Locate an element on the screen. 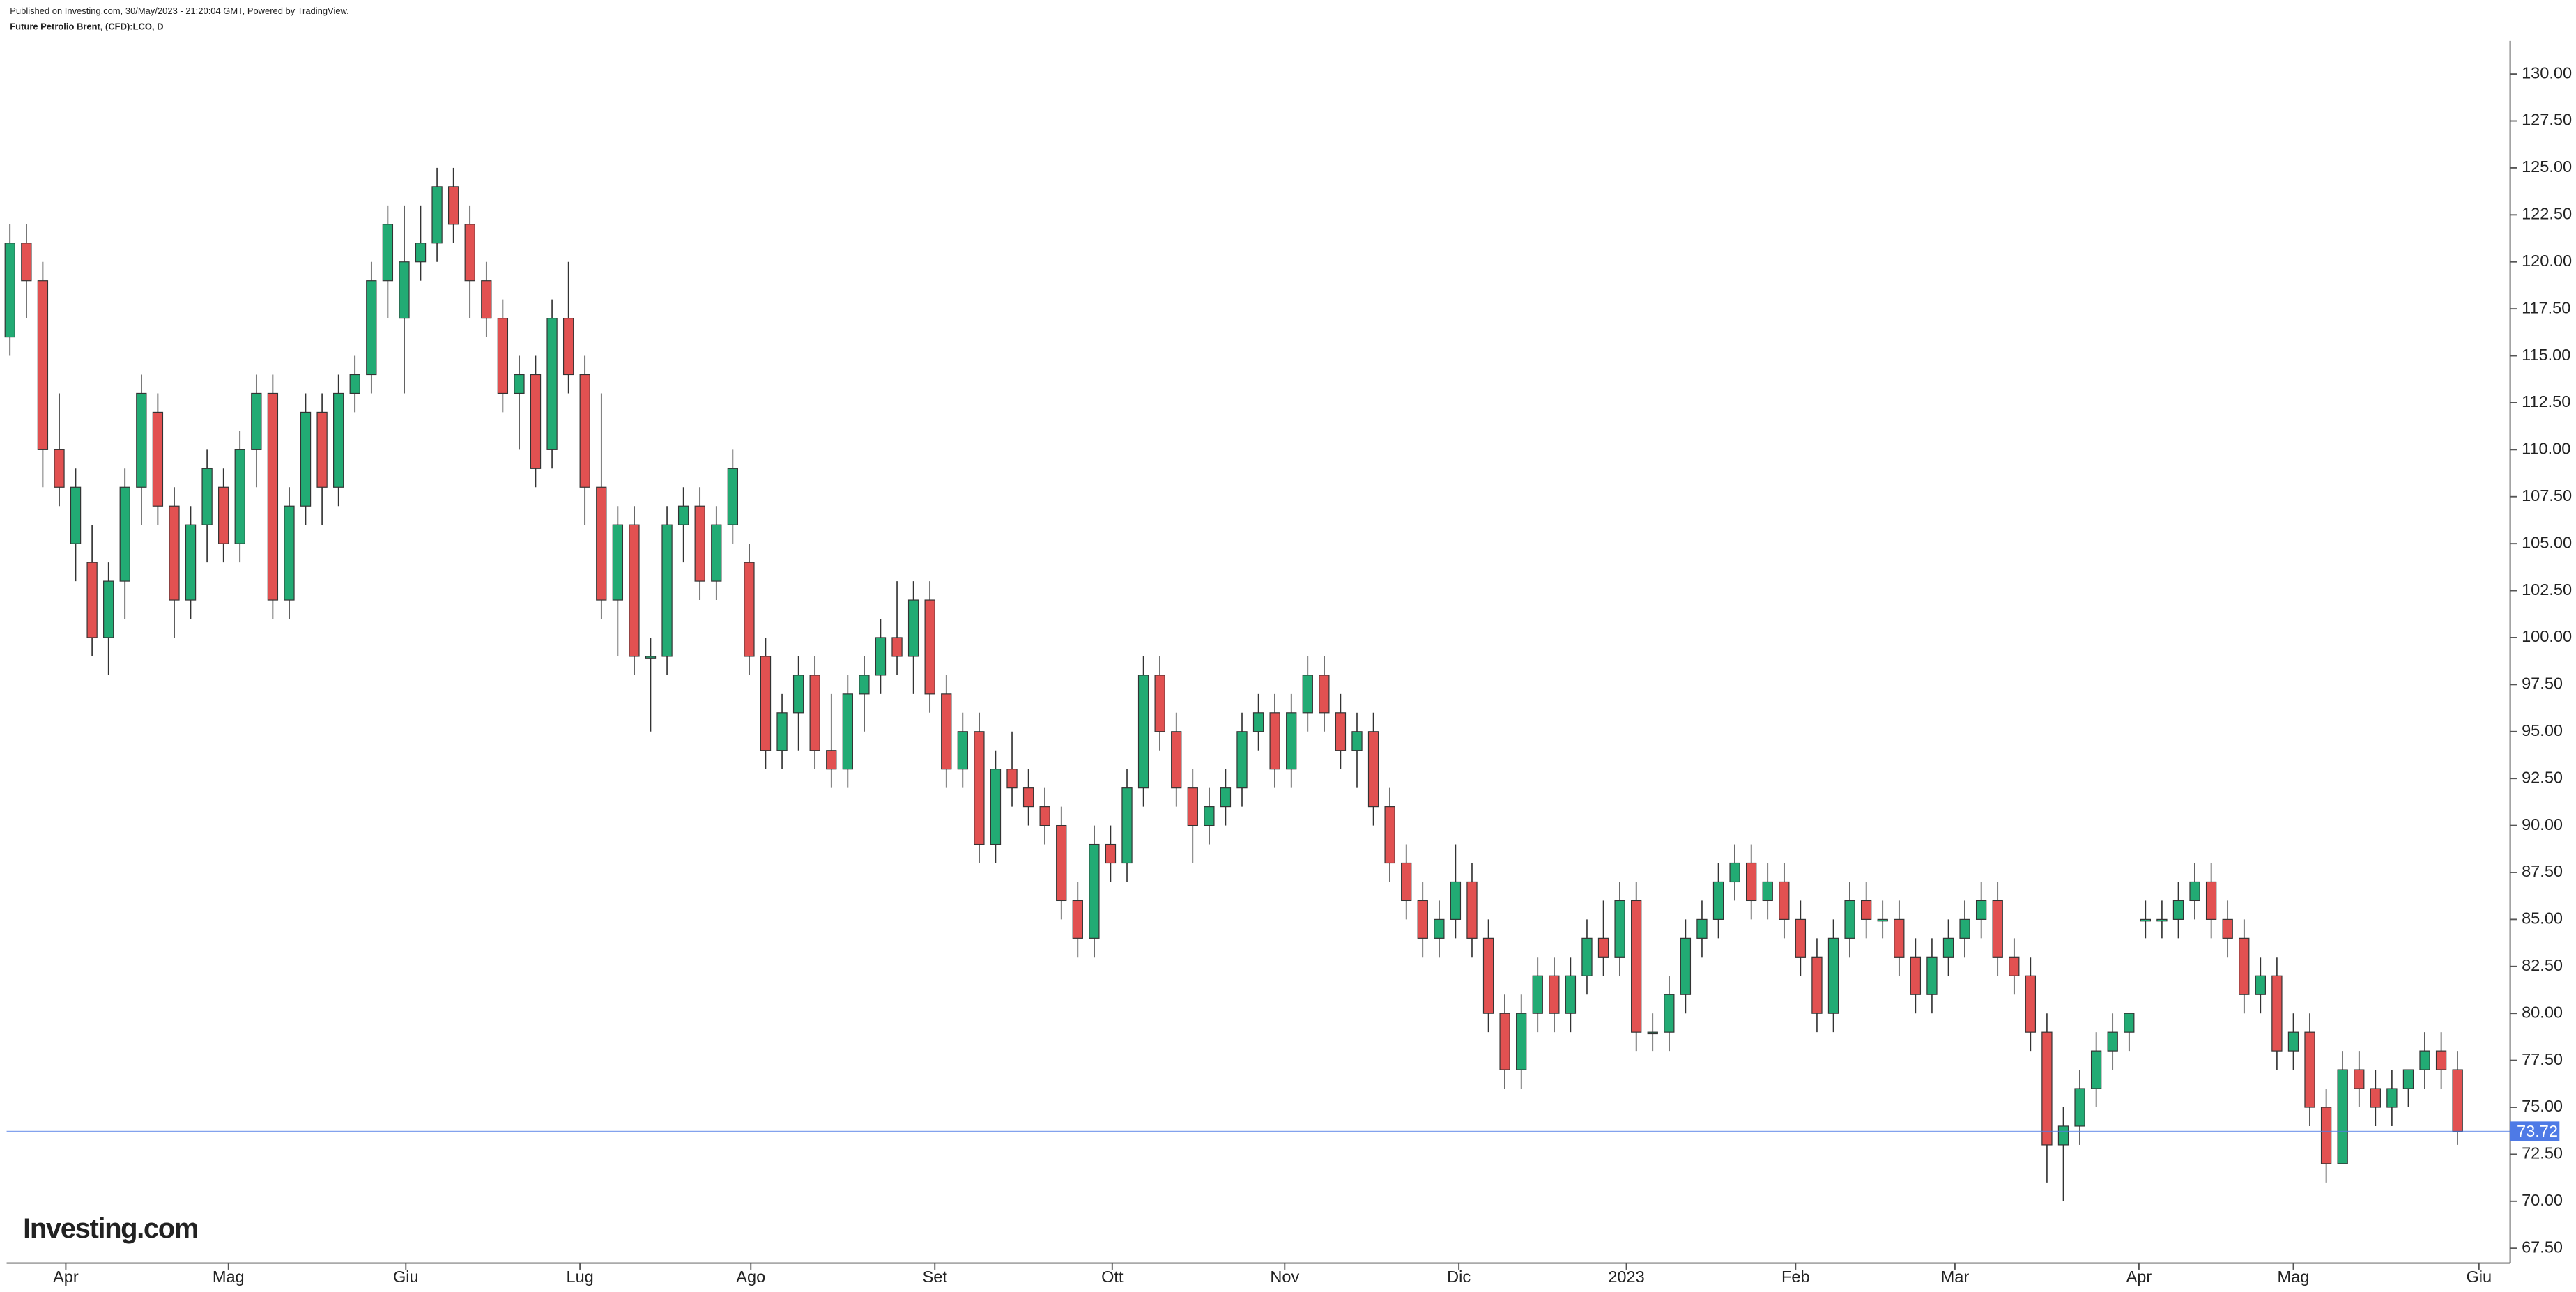 This screenshot has height=1292, width=2576. y-tick-label: 112.50 is located at coordinates (2546, 401).